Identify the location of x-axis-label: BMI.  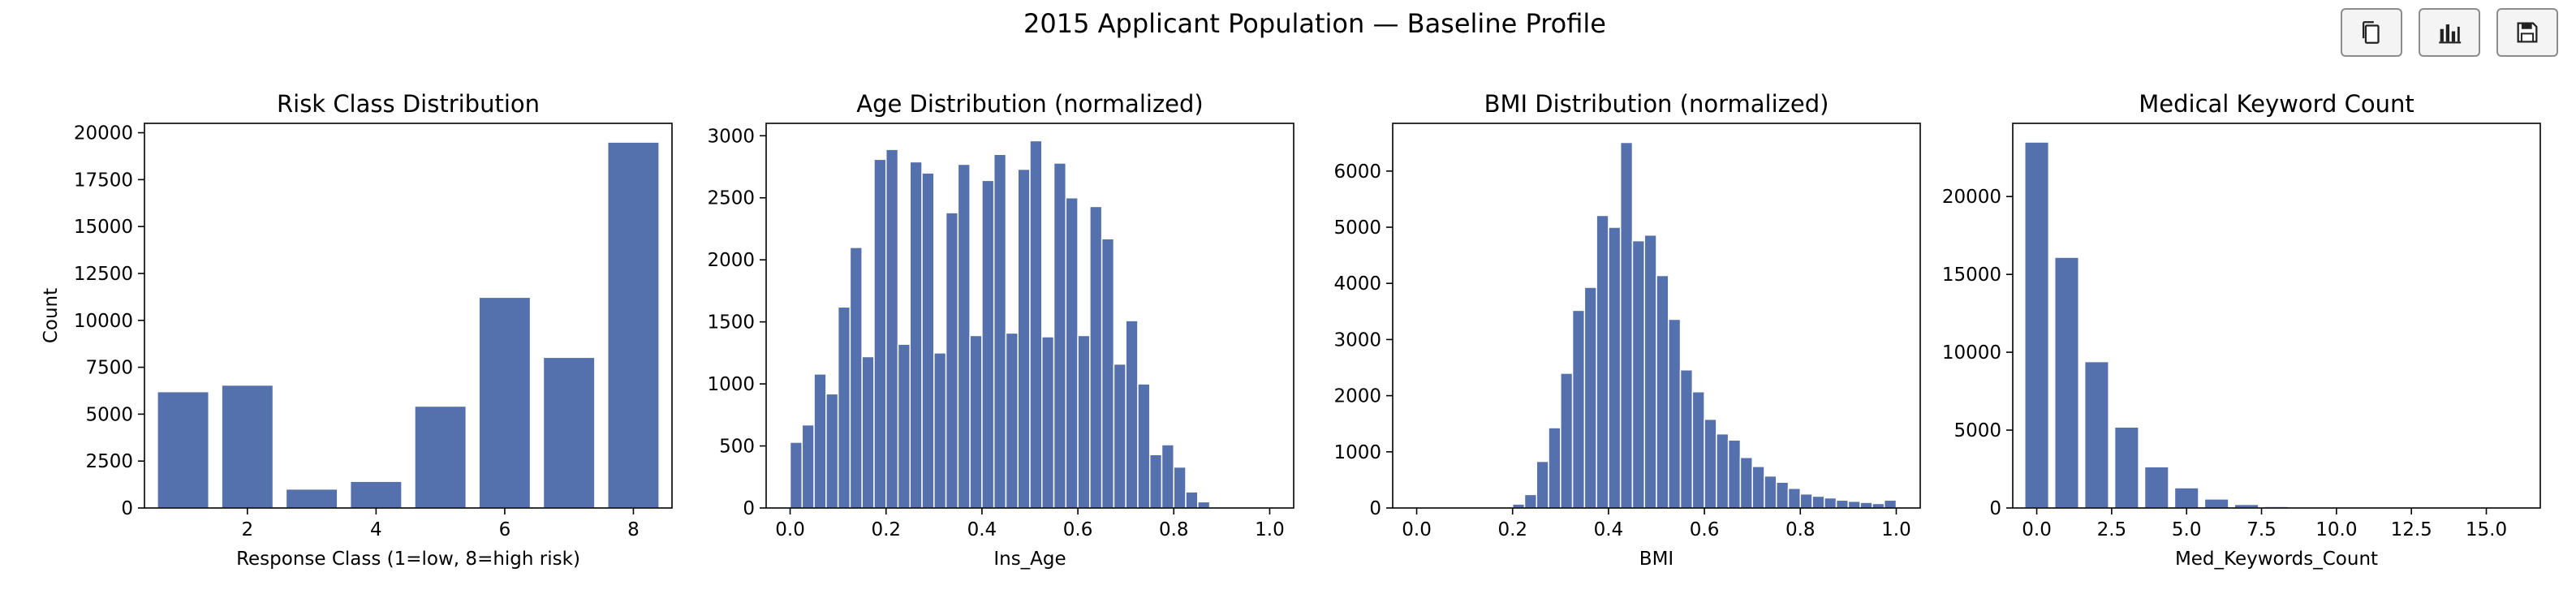
(1657, 559).